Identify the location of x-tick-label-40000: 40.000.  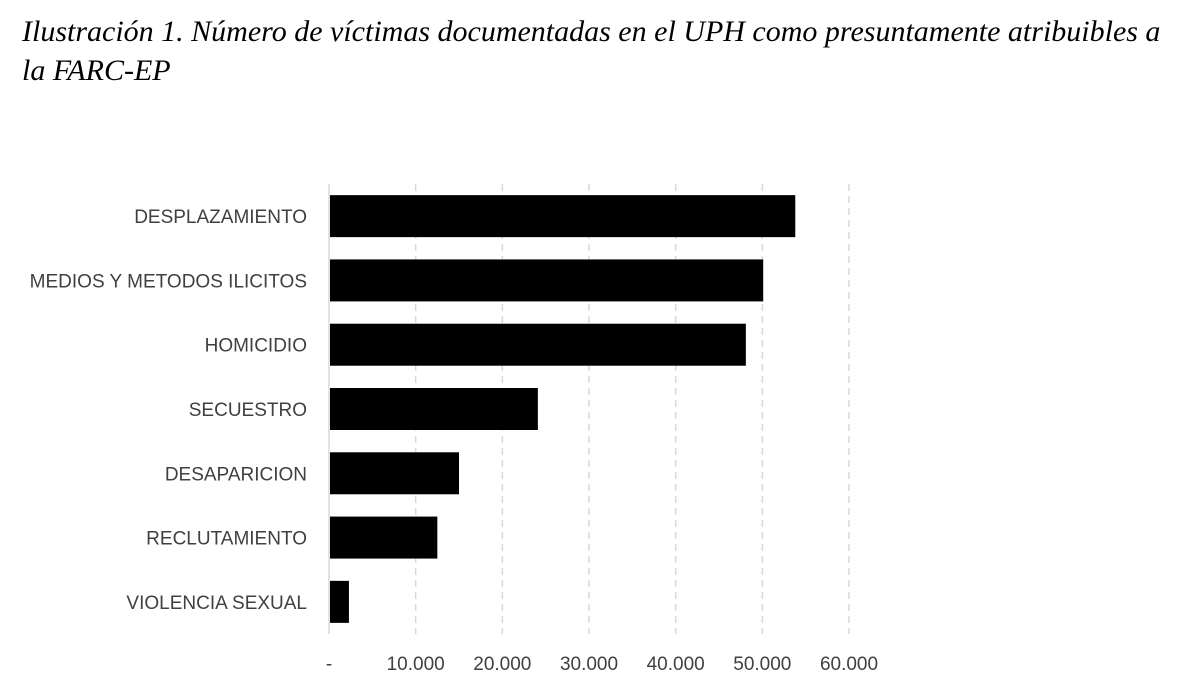
(676, 664).